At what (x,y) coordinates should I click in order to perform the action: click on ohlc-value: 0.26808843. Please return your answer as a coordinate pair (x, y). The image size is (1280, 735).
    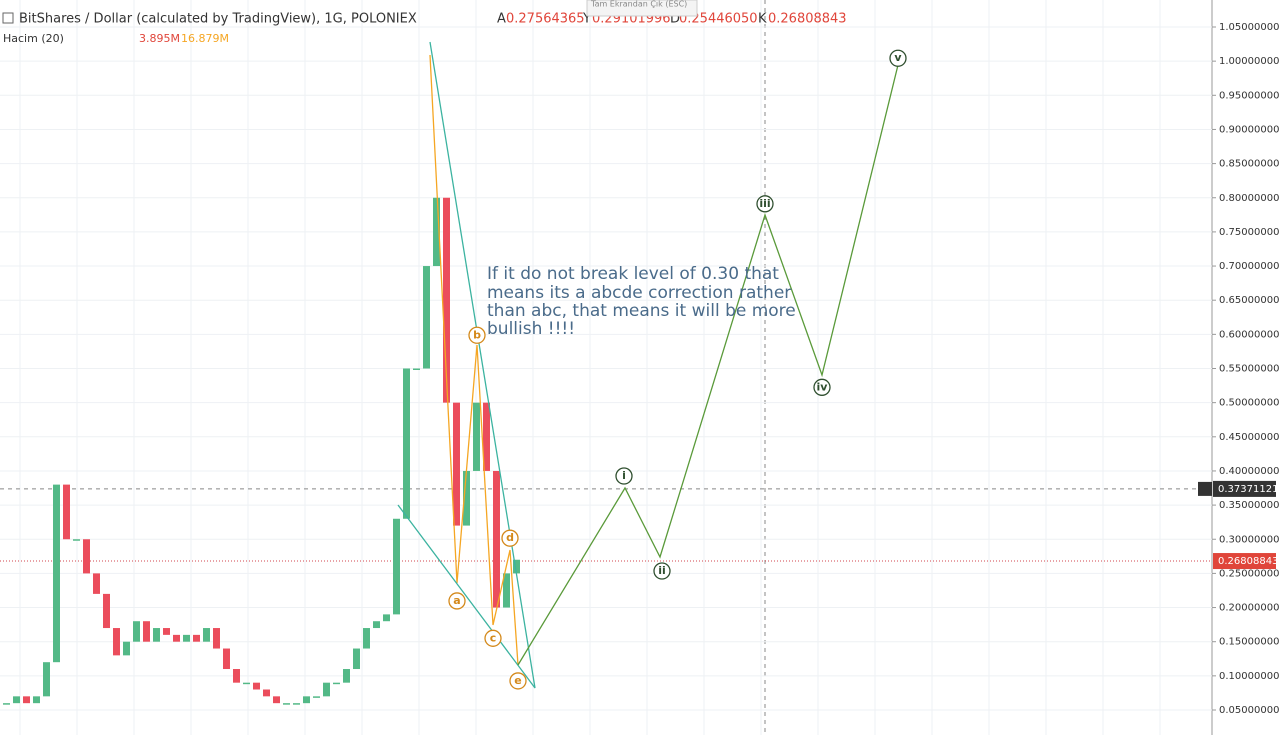
    Looking at the image, I should click on (807, 19).